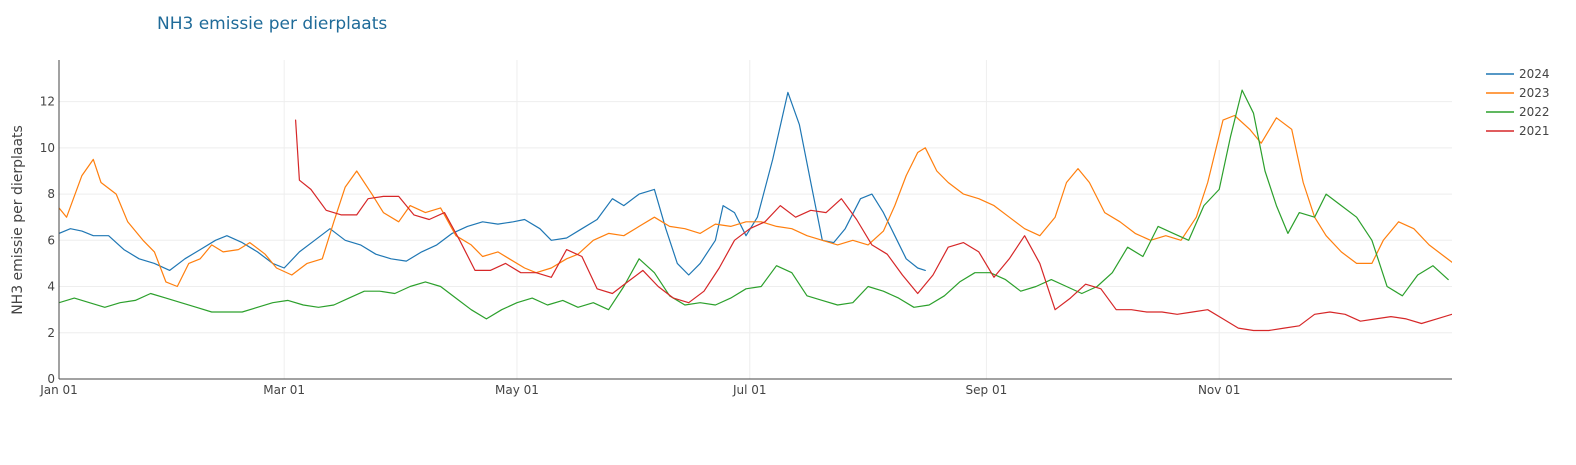 This screenshot has width=1576, height=465. What do you see at coordinates (47, 102) in the screenshot?
I see `y-tick-label: 12` at bounding box center [47, 102].